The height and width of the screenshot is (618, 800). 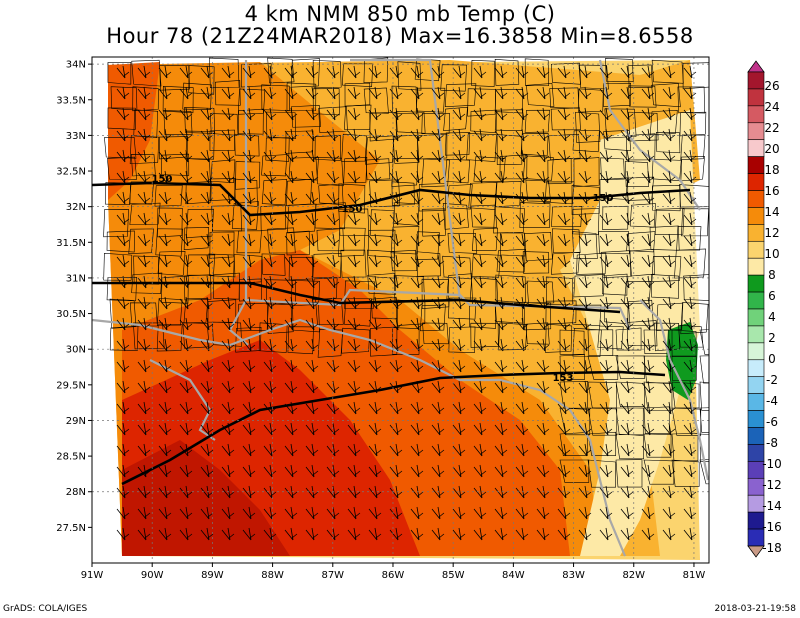 What do you see at coordinates (772, 548) in the screenshot?
I see `colorbar-label: -18` at bounding box center [772, 548].